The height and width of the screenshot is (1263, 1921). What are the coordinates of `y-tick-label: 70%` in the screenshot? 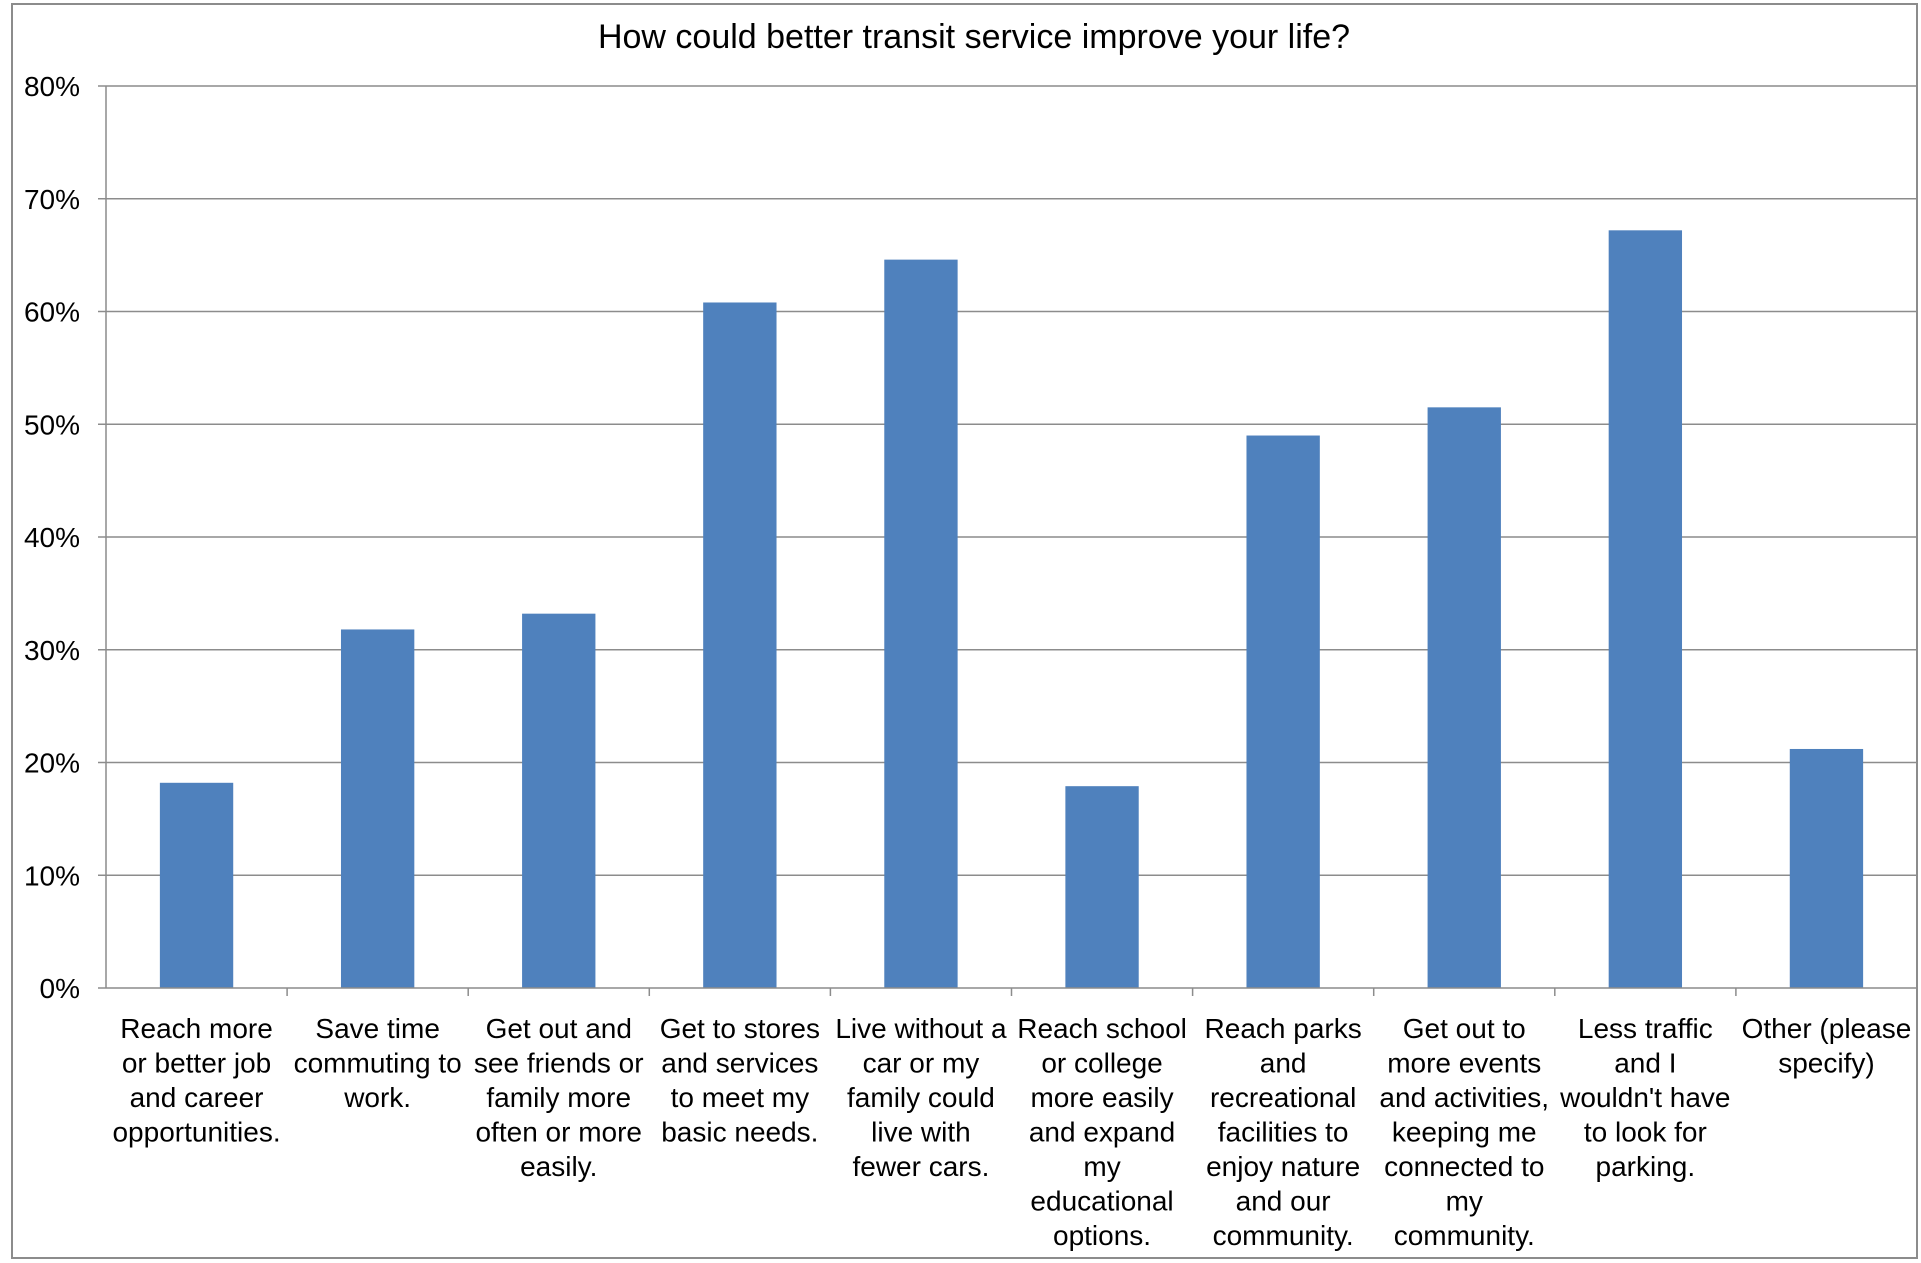 It's located at (52, 199).